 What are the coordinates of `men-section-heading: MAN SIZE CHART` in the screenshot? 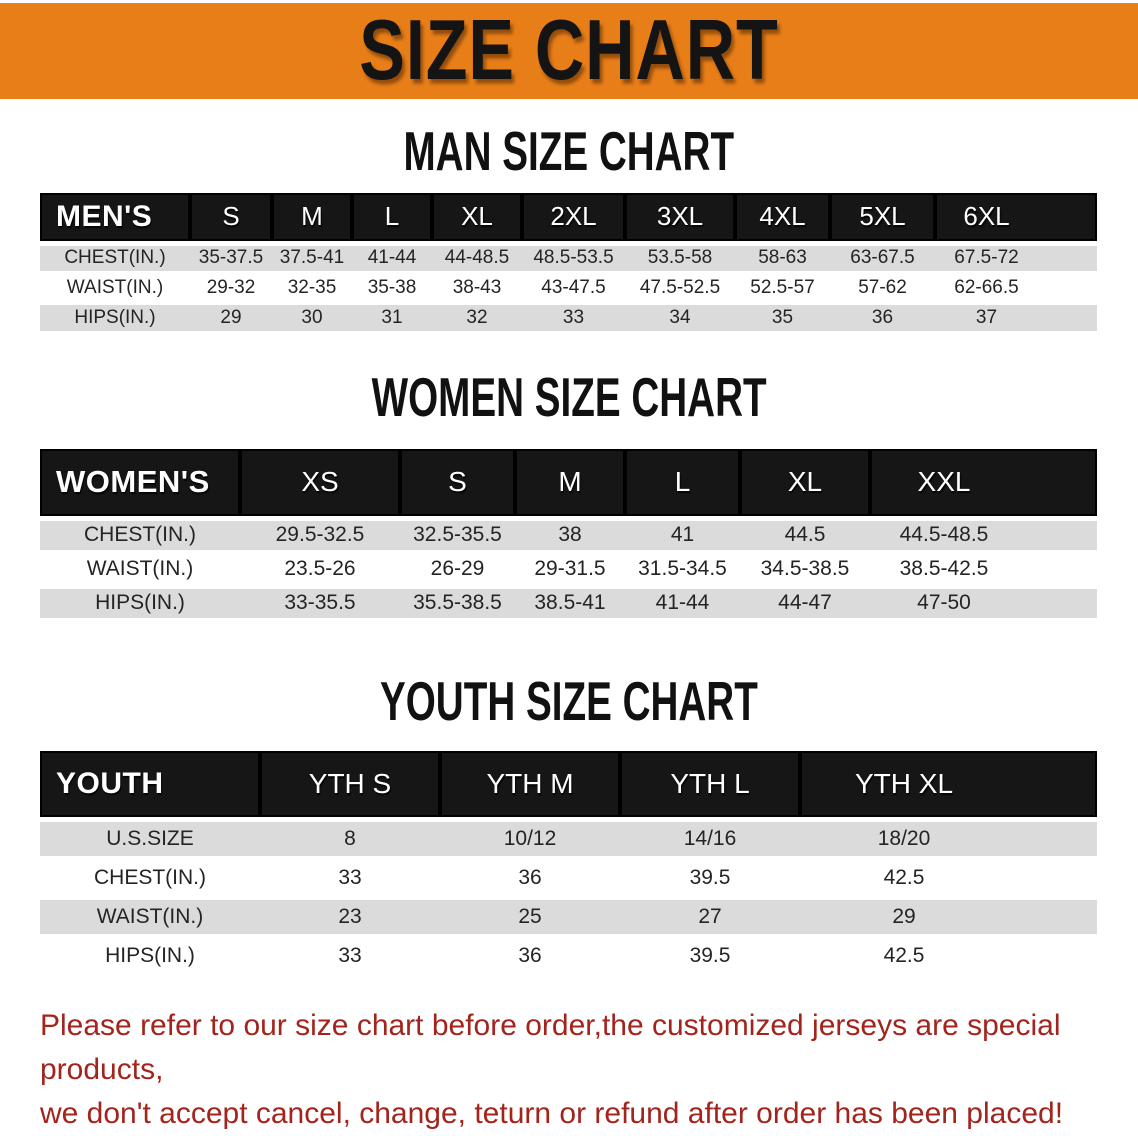 It's located at (569, 150).